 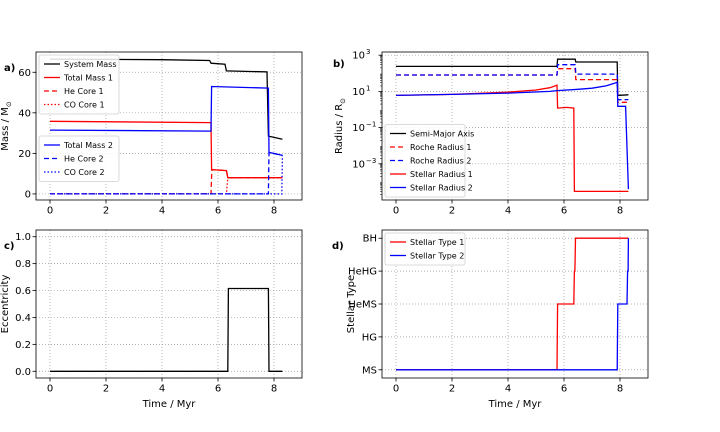 What do you see at coordinates (362, 305) in the screenshot?
I see `y-tick-label: HeMS` at bounding box center [362, 305].